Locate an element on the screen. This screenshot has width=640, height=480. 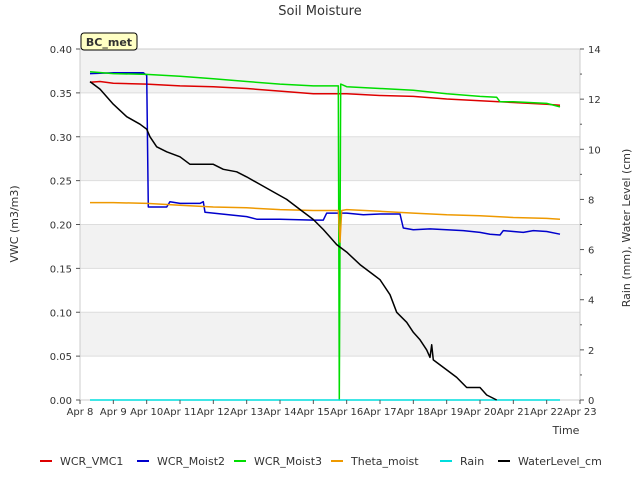
station-badge-box is located at coordinates (109, 41).